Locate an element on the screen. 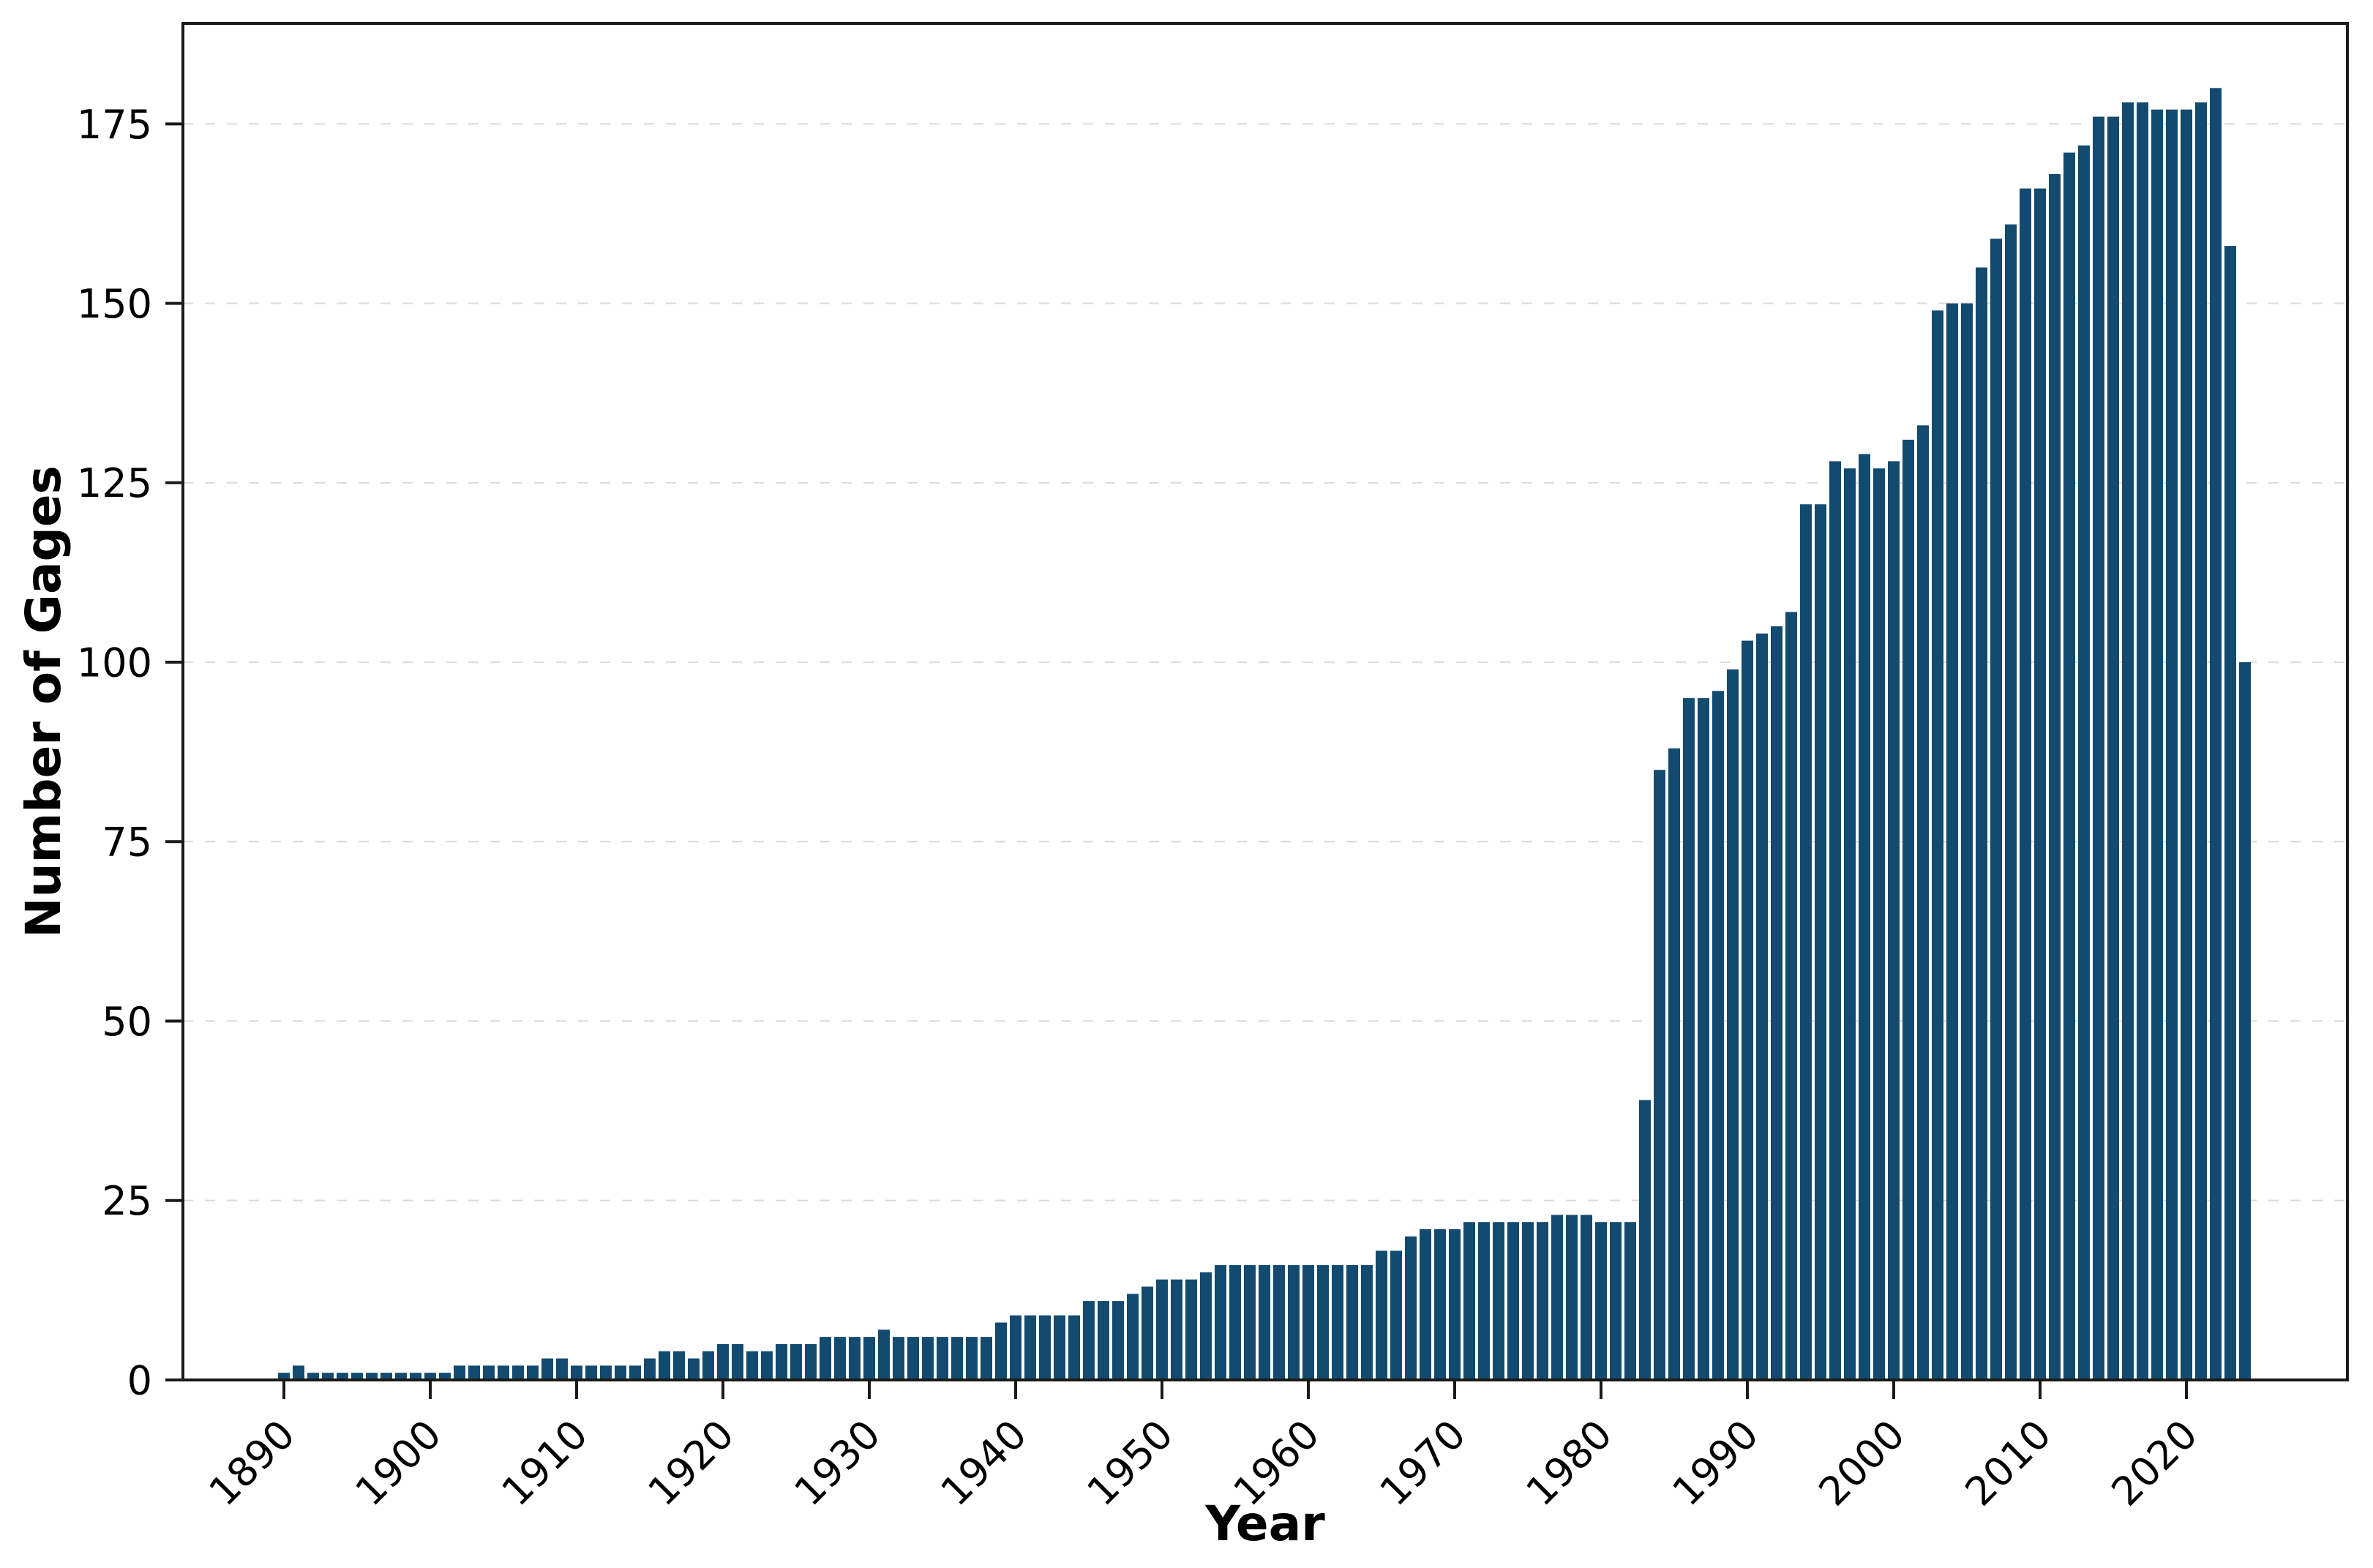 The width and height of the screenshot is (2373, 1568). bar-1996 is located at coordinates (1835, 921).